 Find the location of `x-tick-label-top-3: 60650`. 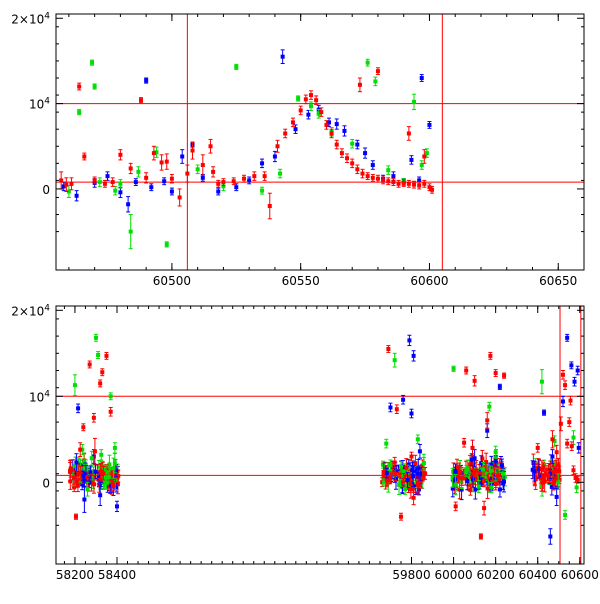

x-tick-label-top-3: 60650 is located at coordinates (558, 281).